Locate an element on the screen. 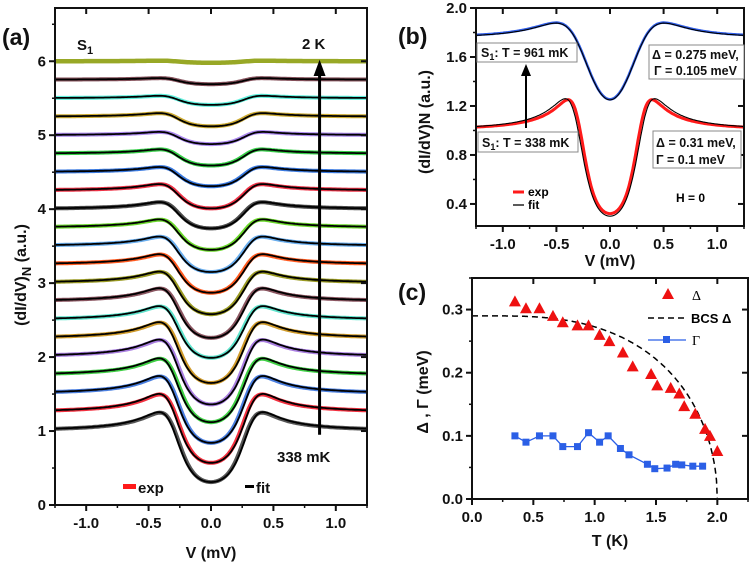  panel-a-ytick-label: 3 is located at coordinates (42, 283).